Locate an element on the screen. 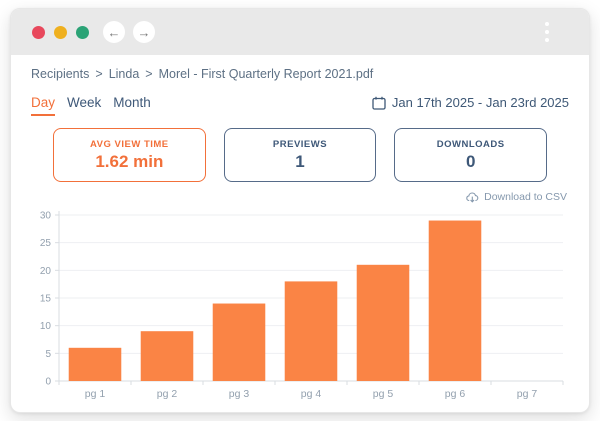  date-range-label: Jan 17th 2025 - Jan 23rd 2025 is located at coordinates (480, 102).